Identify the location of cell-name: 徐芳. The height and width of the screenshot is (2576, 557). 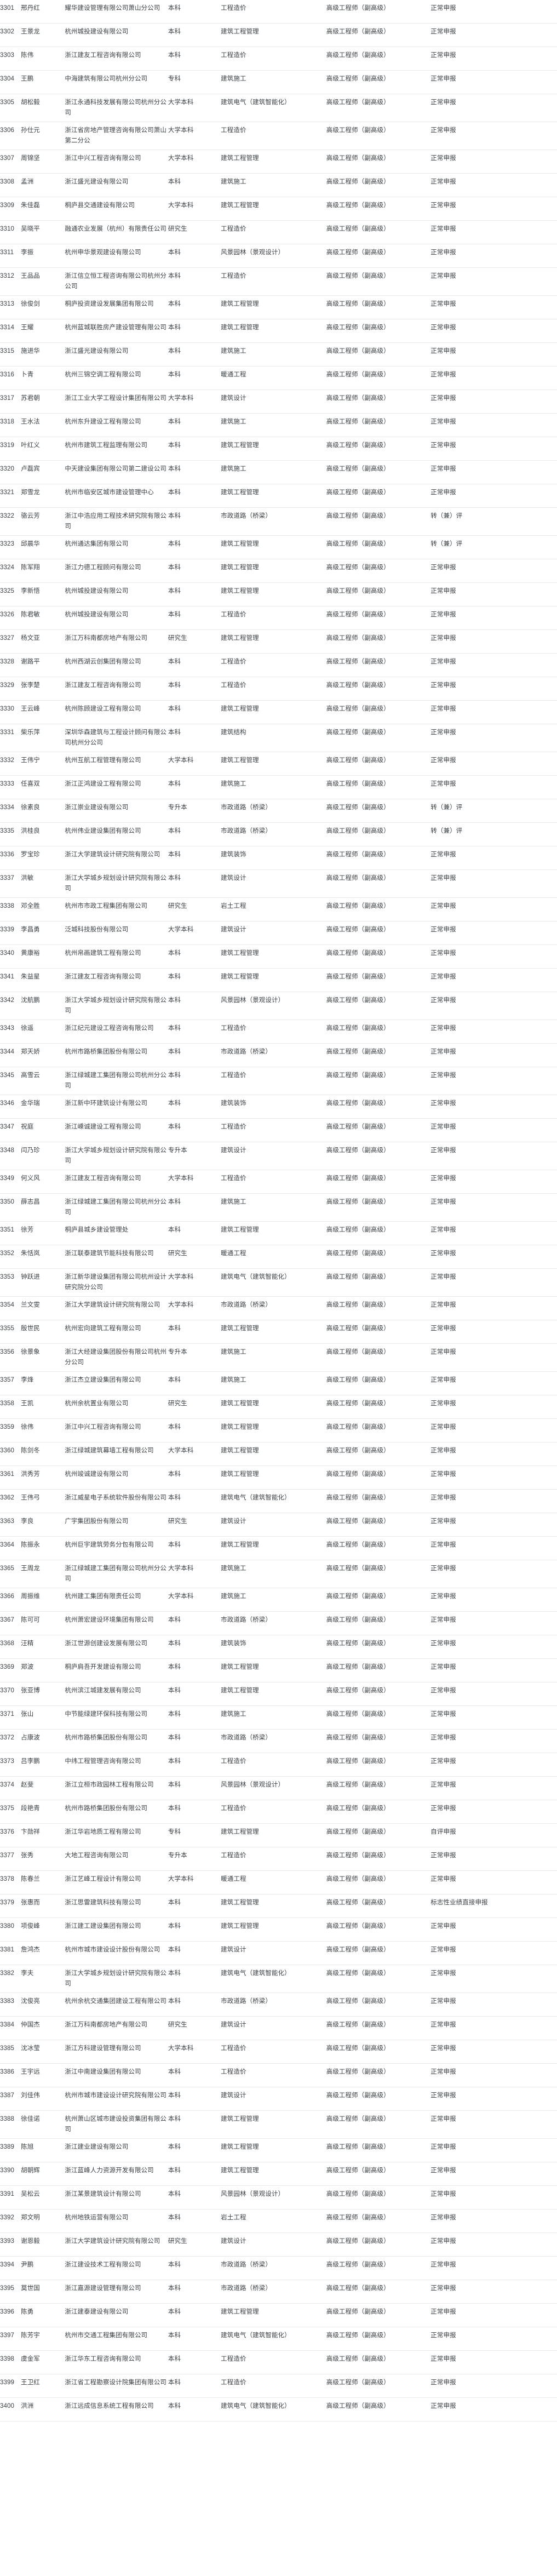
(27, 1230).